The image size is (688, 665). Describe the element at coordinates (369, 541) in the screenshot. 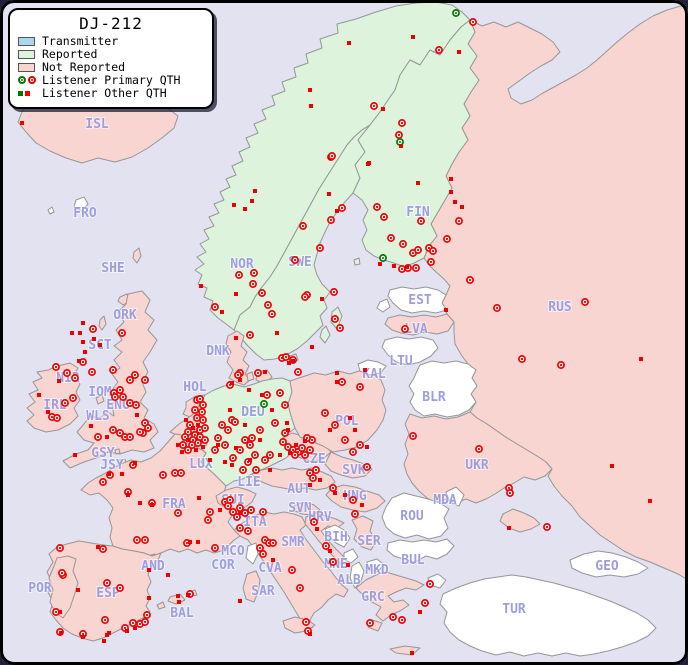

I see `country-label-ser: SER` at that location.